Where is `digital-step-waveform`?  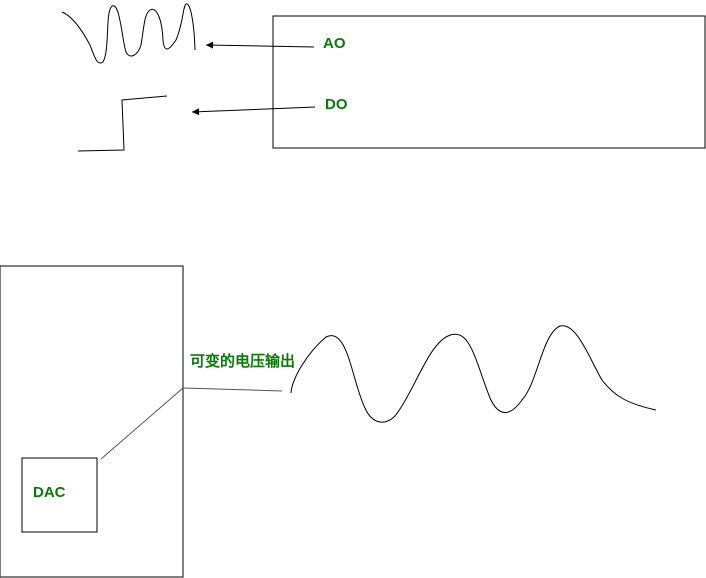
digital-step-waveform is located at coordinates (122, 123).